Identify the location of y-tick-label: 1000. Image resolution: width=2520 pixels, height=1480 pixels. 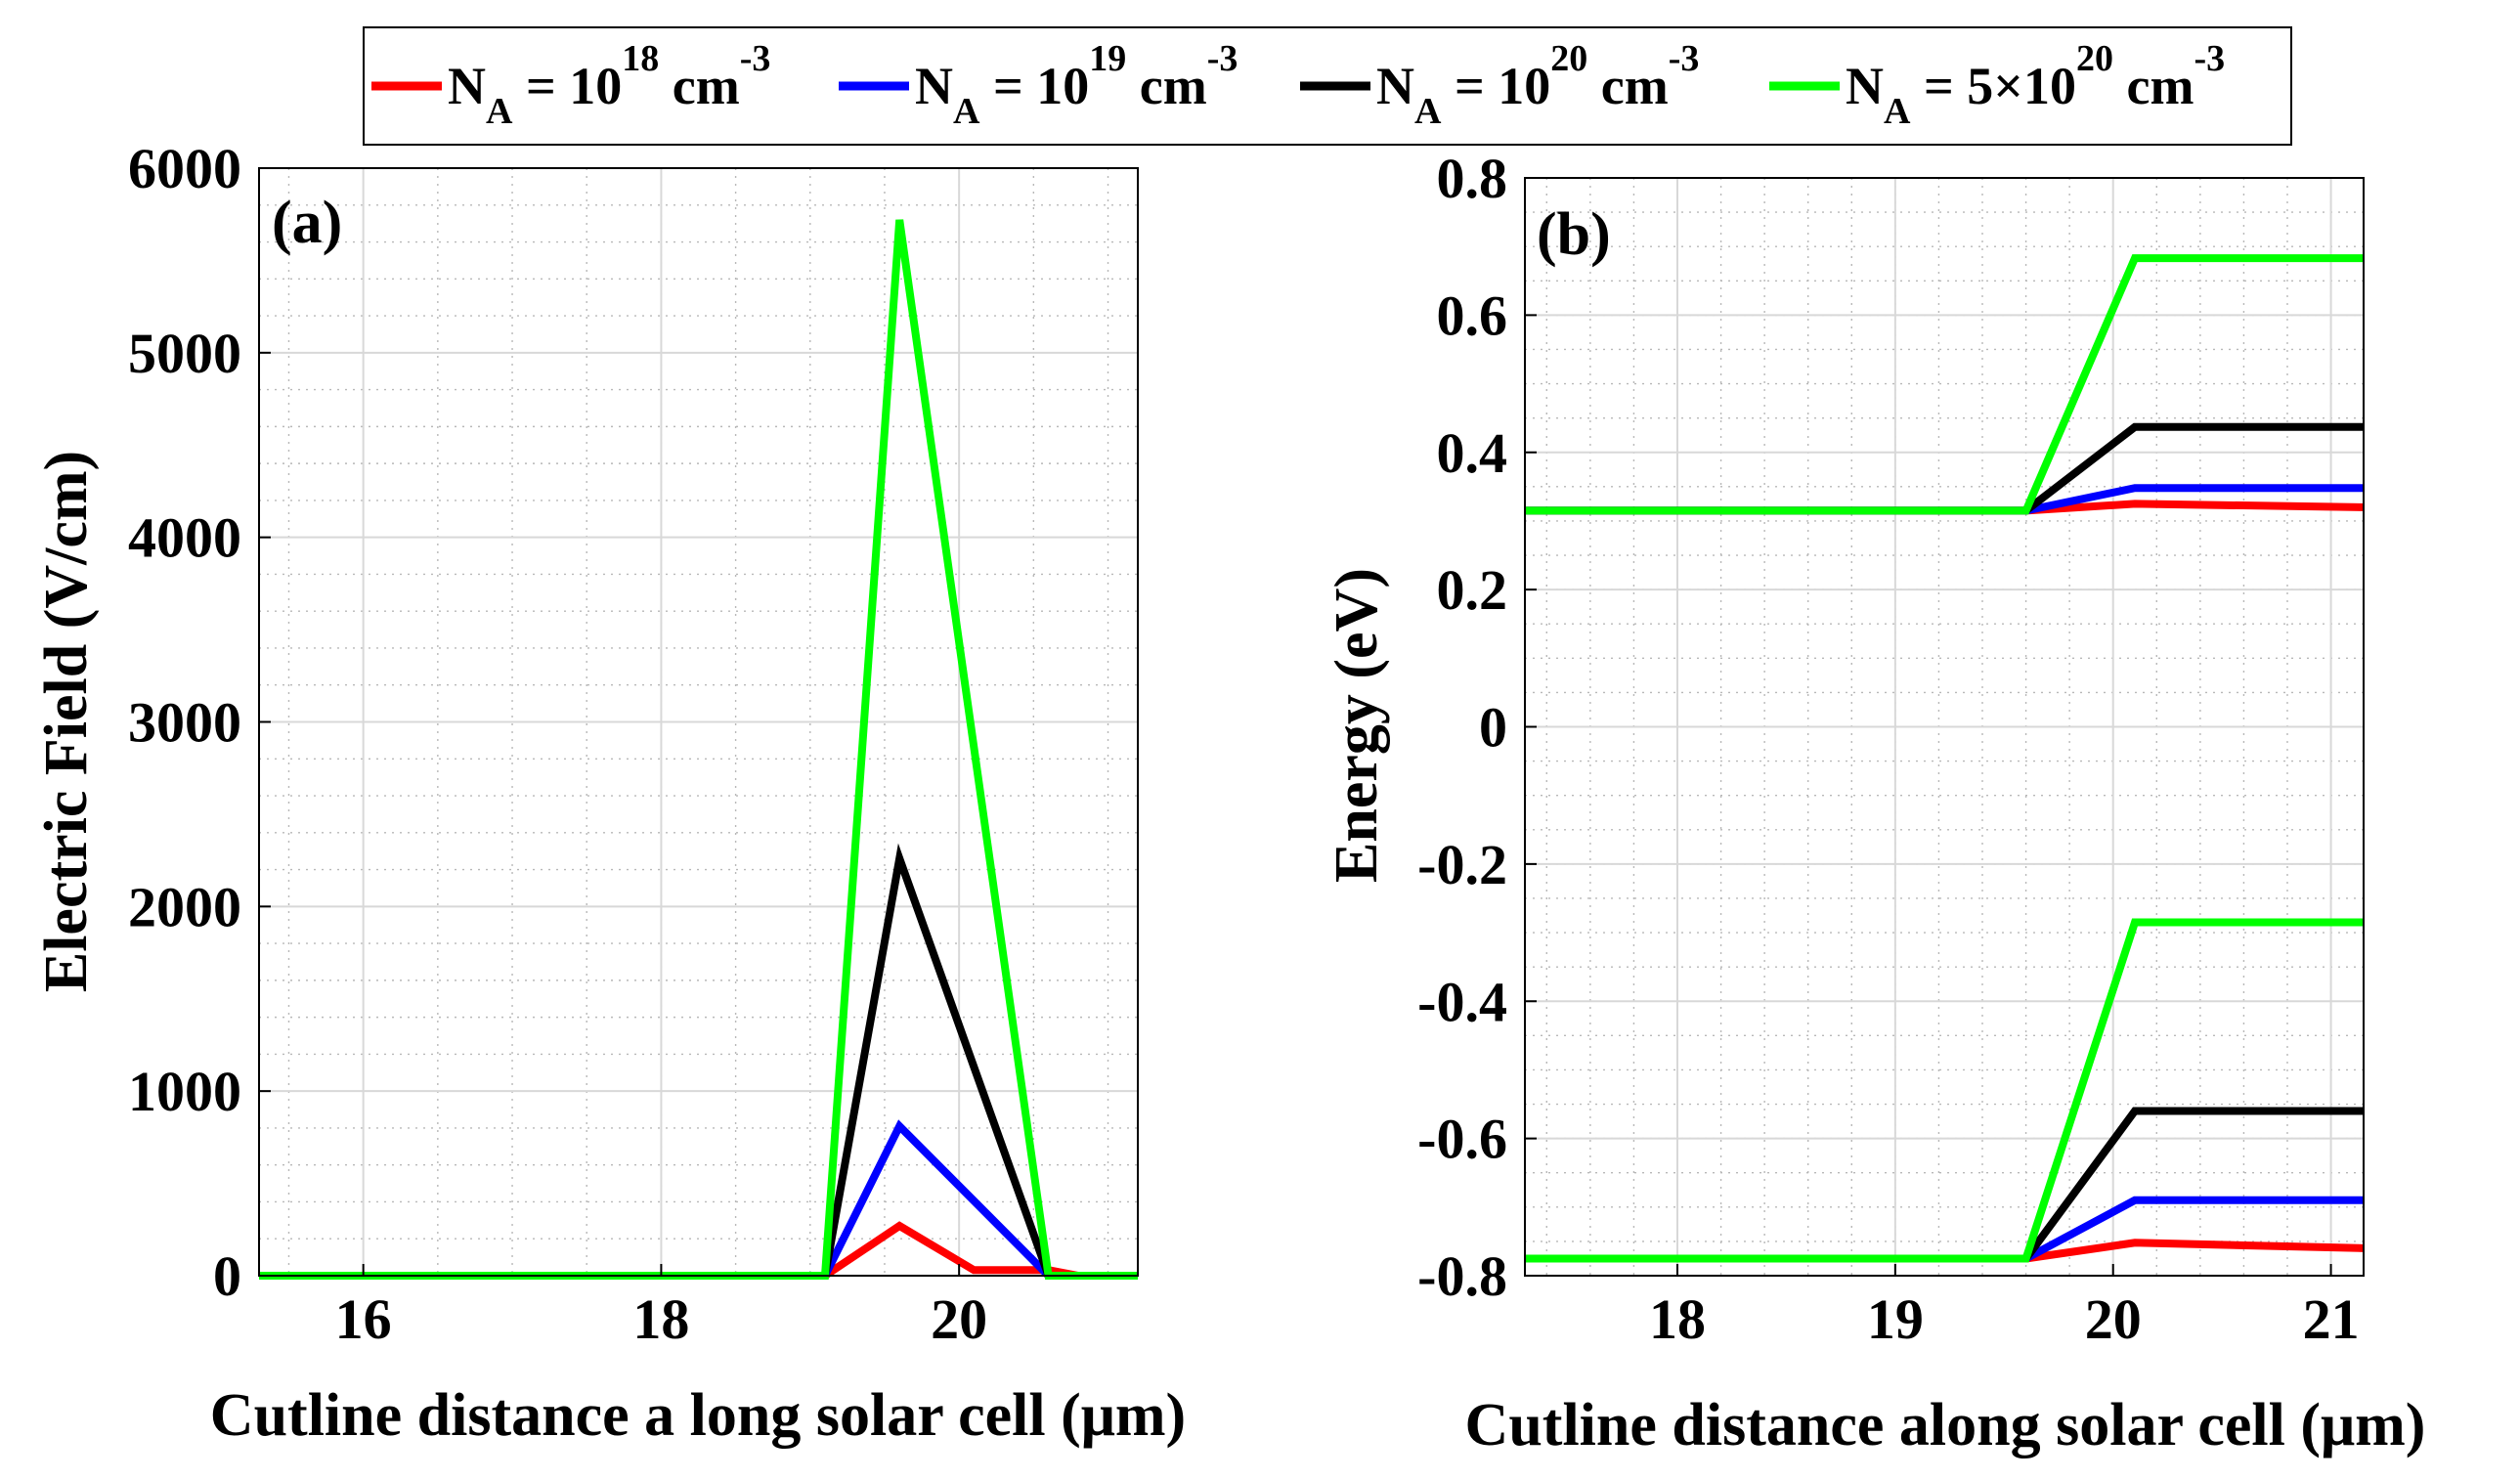
(184, 1091).